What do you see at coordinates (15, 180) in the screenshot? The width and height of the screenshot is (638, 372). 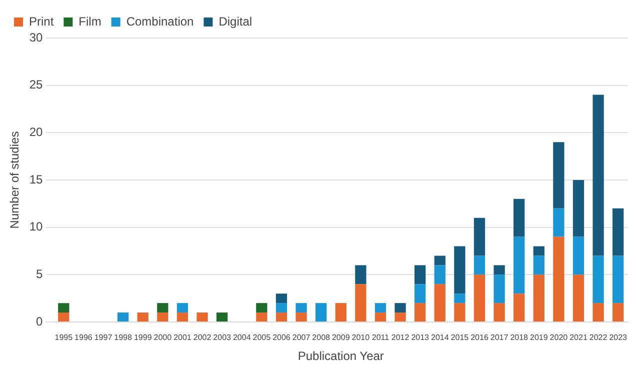 I see `y-axis-title: Number of studies` at bounding box center [15, 180].